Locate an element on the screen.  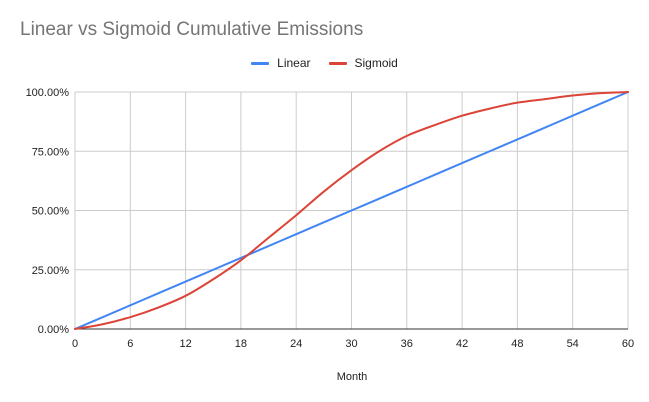
y-tick-label: 75.00% is located at coordinates (51, 152).